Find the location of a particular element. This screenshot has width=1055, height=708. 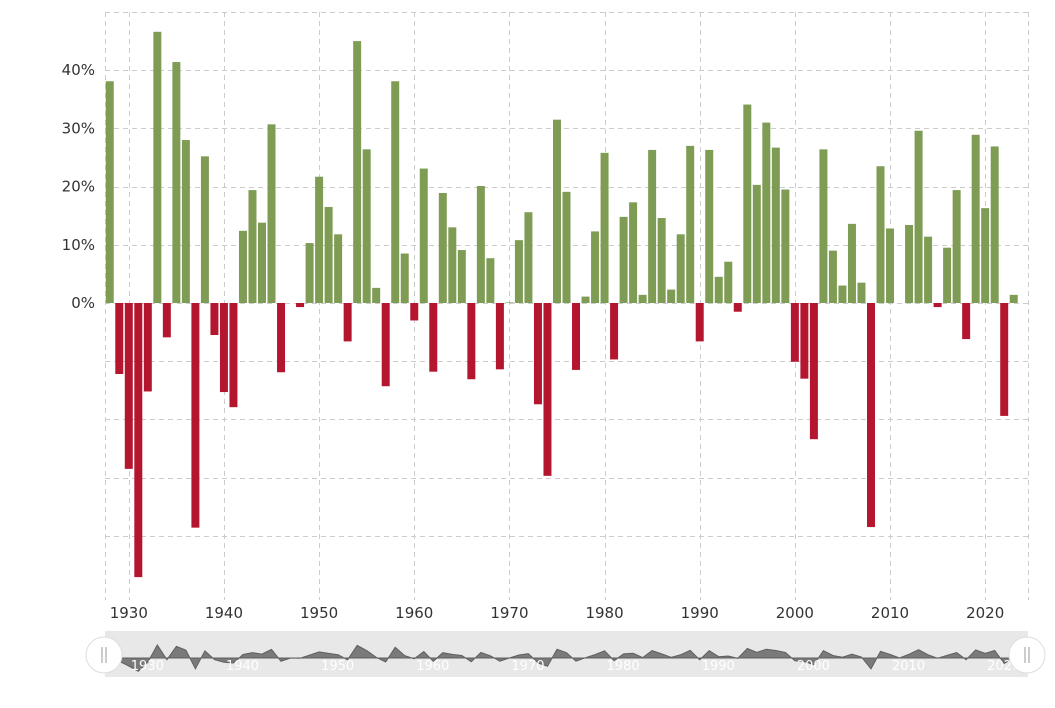

bar-1951 is located at coordinates (328, 254).